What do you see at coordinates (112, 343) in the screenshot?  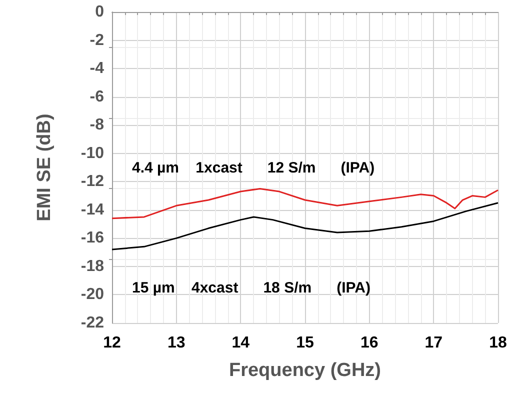 I see `x-tick-label: 12` at bounding box center [112, 343].